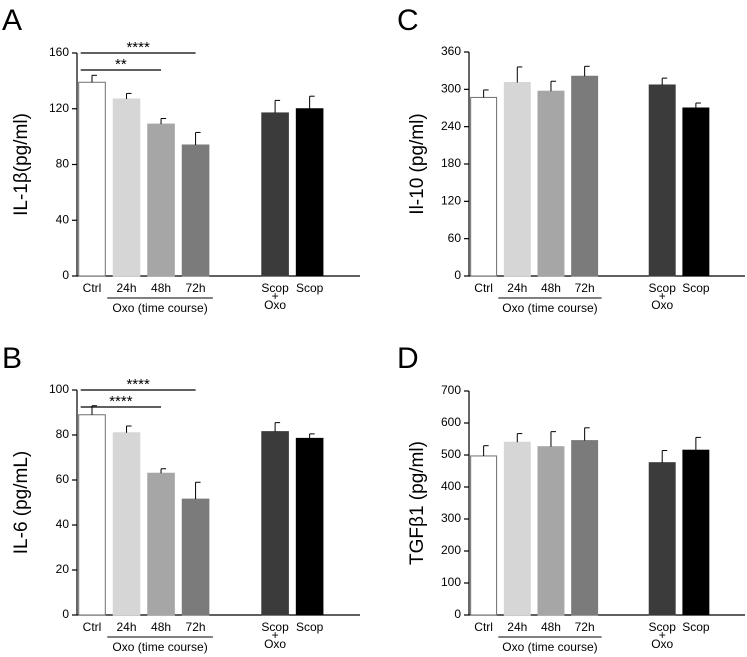 The width and height of the screenshot is (747, 657). I want to click on y-tick-label: 360, so click(451, 51).